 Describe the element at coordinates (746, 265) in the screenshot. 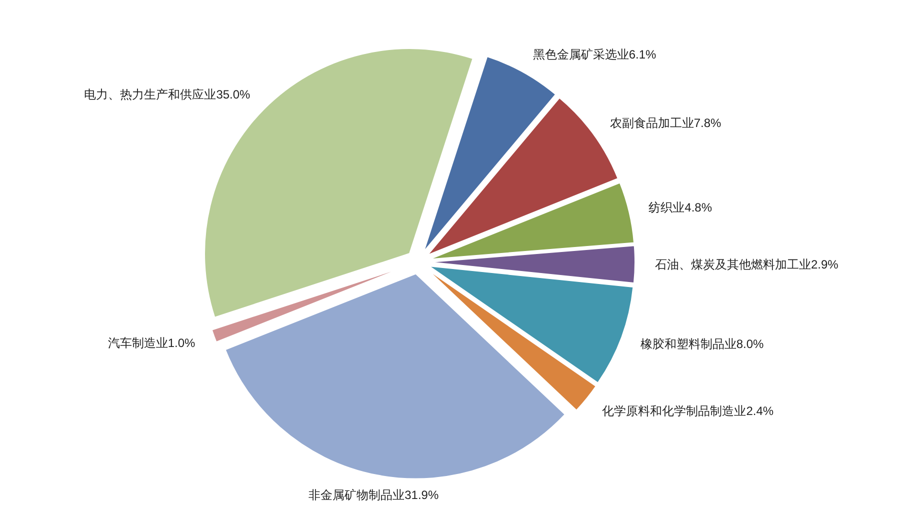

I see `slice-label: 石油、煤炭及其他燃料加工业2.9%` at that location.